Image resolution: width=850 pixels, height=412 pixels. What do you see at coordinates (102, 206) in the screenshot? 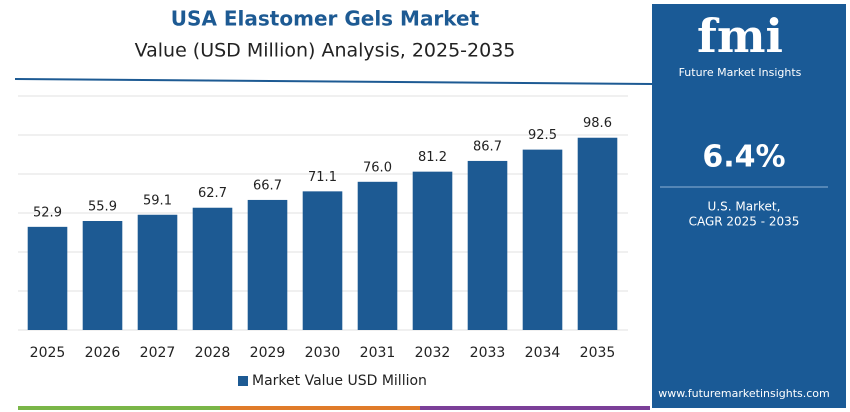
I see `value-label: 55.9` at bounding box center [102, 206].